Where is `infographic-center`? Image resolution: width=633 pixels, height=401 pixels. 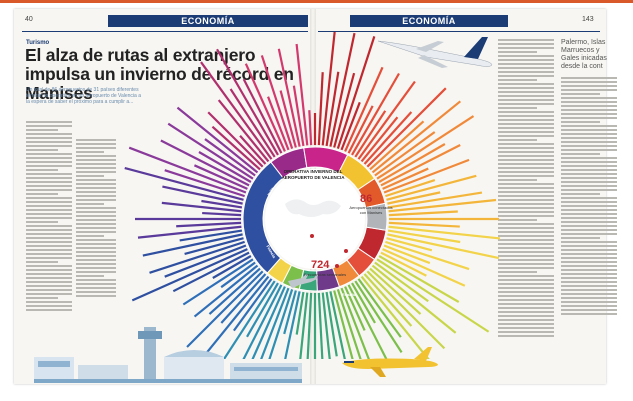
infographic-center is located at coordinates (315, 219).